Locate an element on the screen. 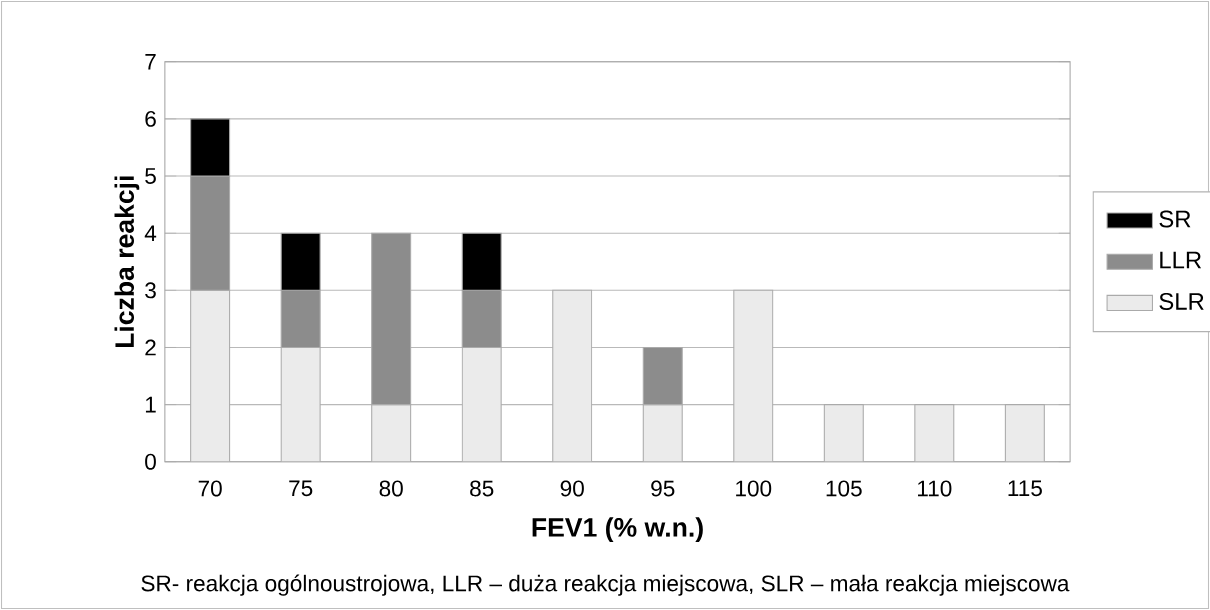 Image resolution: width=1210 pixels, height=610 pixels. x-tick-label: 80 is located at coordinates (391, 488).